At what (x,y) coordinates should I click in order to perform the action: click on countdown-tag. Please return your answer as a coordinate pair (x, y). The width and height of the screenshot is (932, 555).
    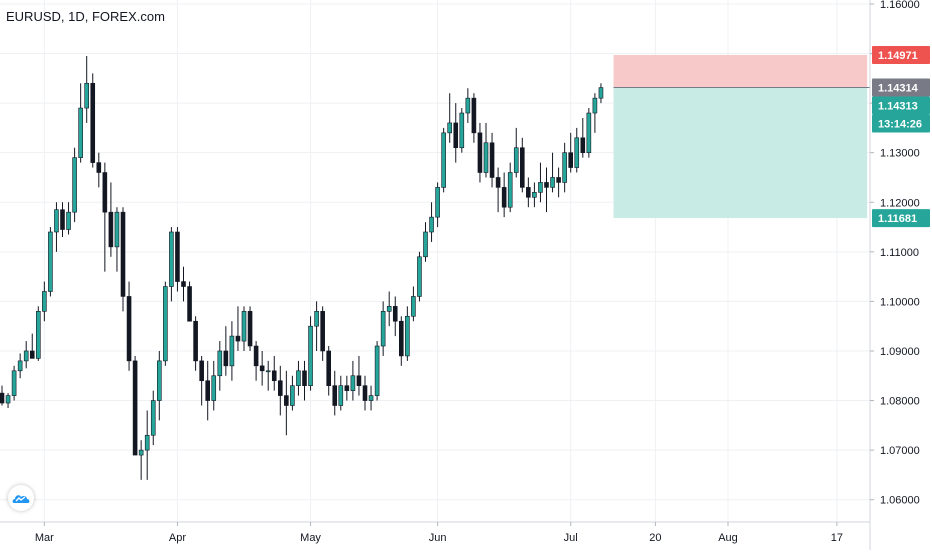
    Looking at the image, I should click on (901, 123).